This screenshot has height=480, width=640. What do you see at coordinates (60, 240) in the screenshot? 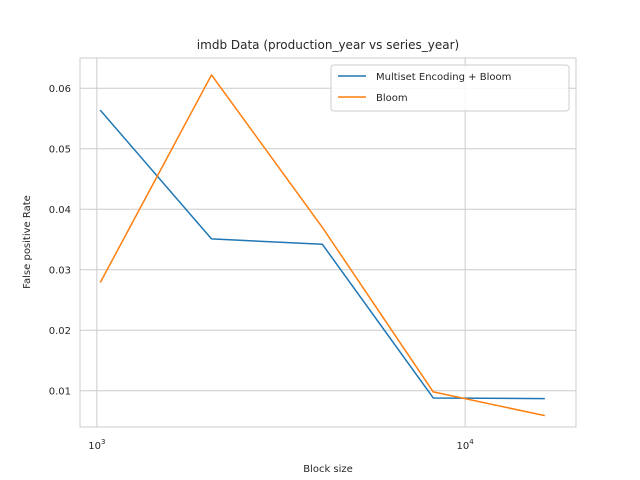
I see `y-tick-labels: 0.01 0.02 0.03 0.04 0.05 0.06` at bounding box center [60, 240].